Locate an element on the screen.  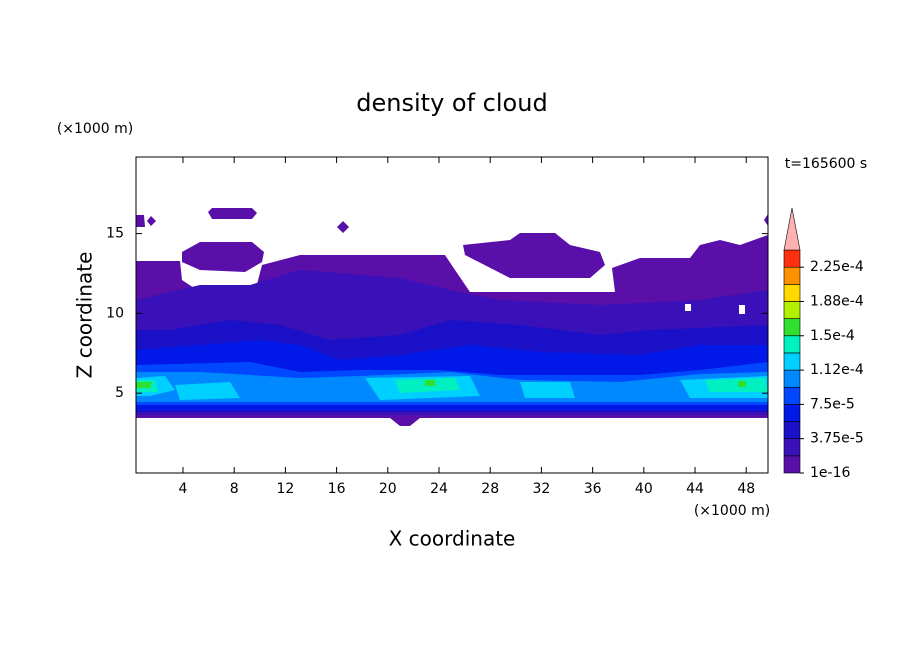
x-tick-label: 44 is located at coordinates (695, 489).